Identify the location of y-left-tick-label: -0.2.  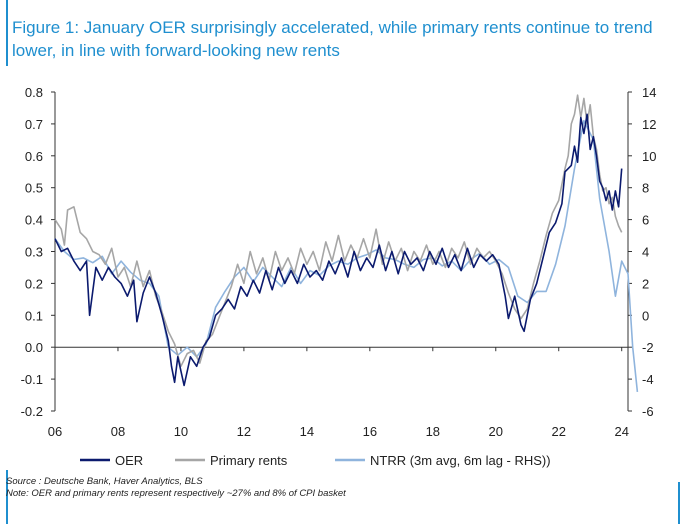
(32, 411).